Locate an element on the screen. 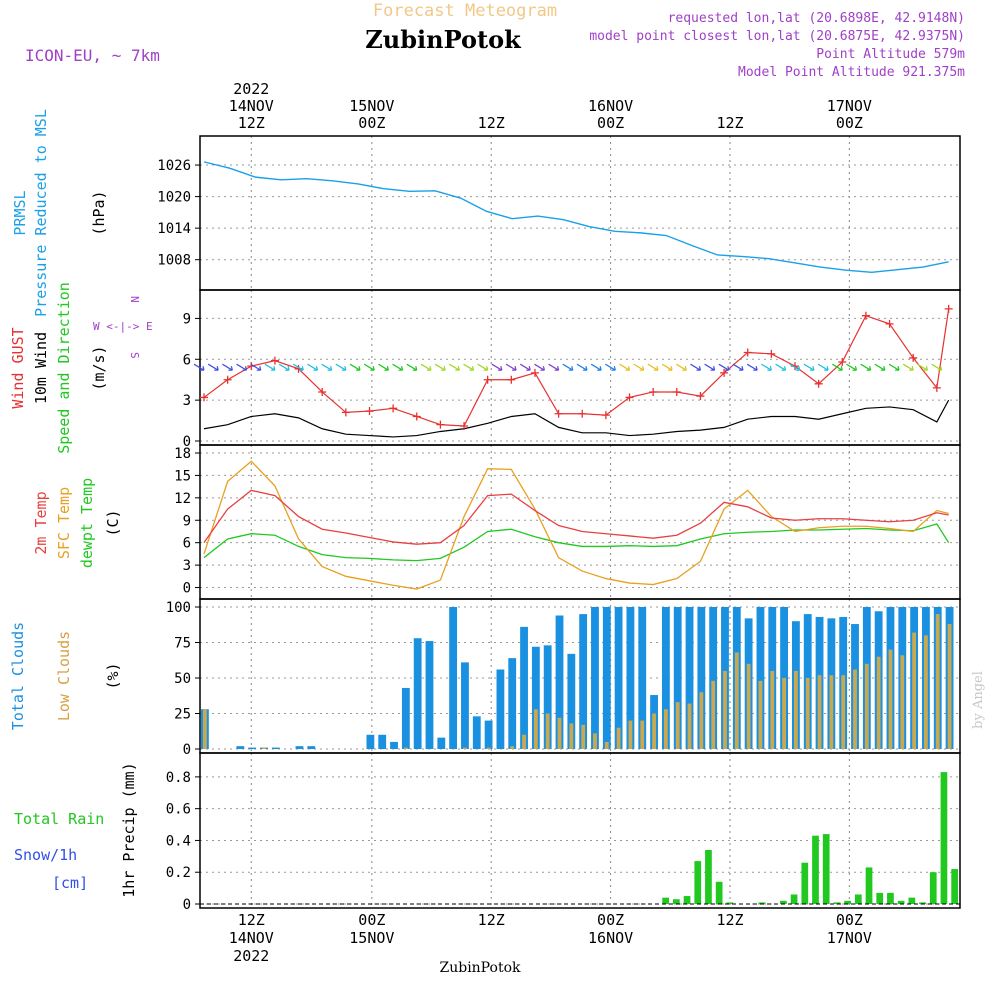 The height and width of the screenshot is (1000, 1000). dewpt-line is located at coordinates (576, 542).